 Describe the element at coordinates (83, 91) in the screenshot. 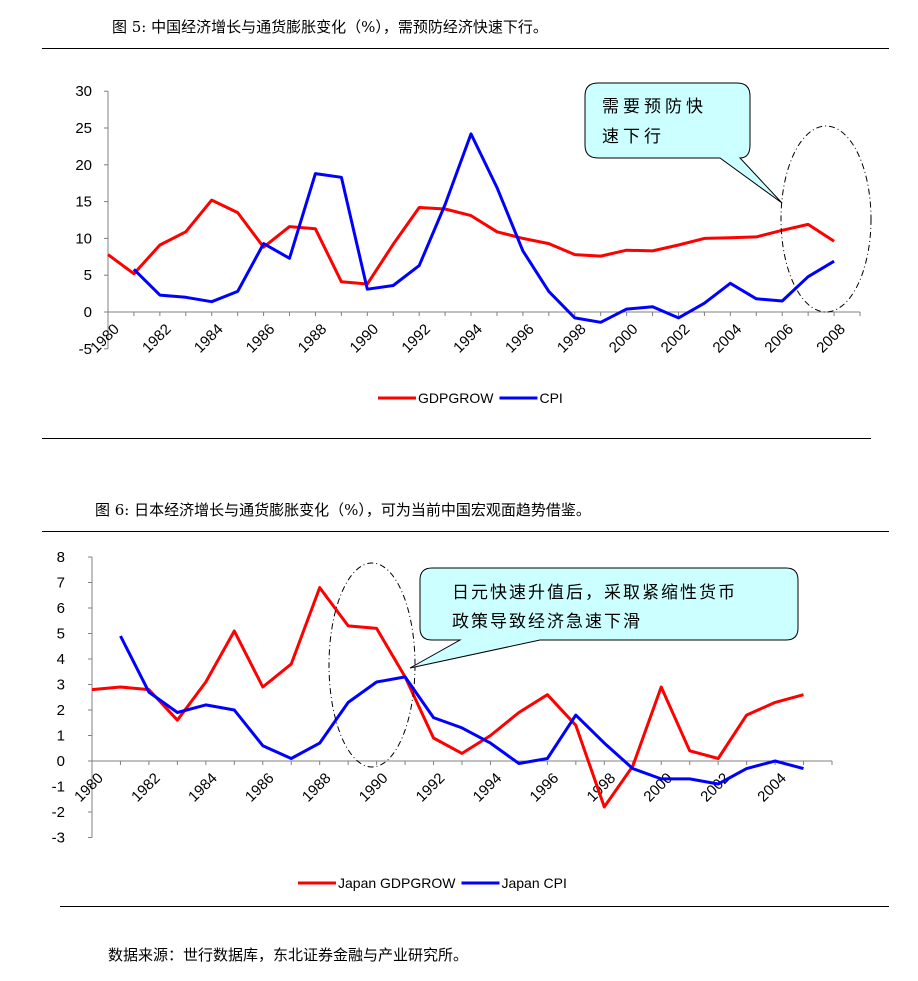

I see `y-tick-label: 30` at that location.